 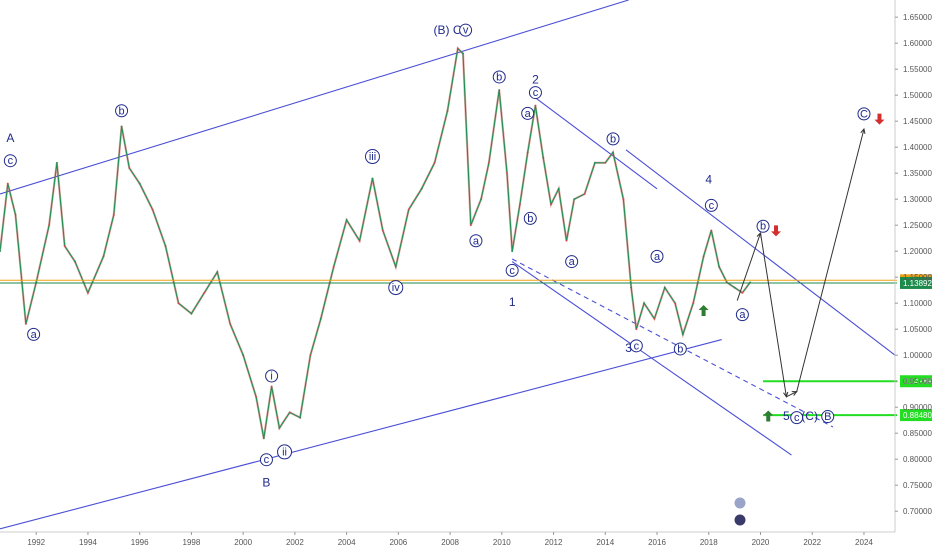 I want to click on y-tick-label: 1.20000, so click(x=917, y=251).